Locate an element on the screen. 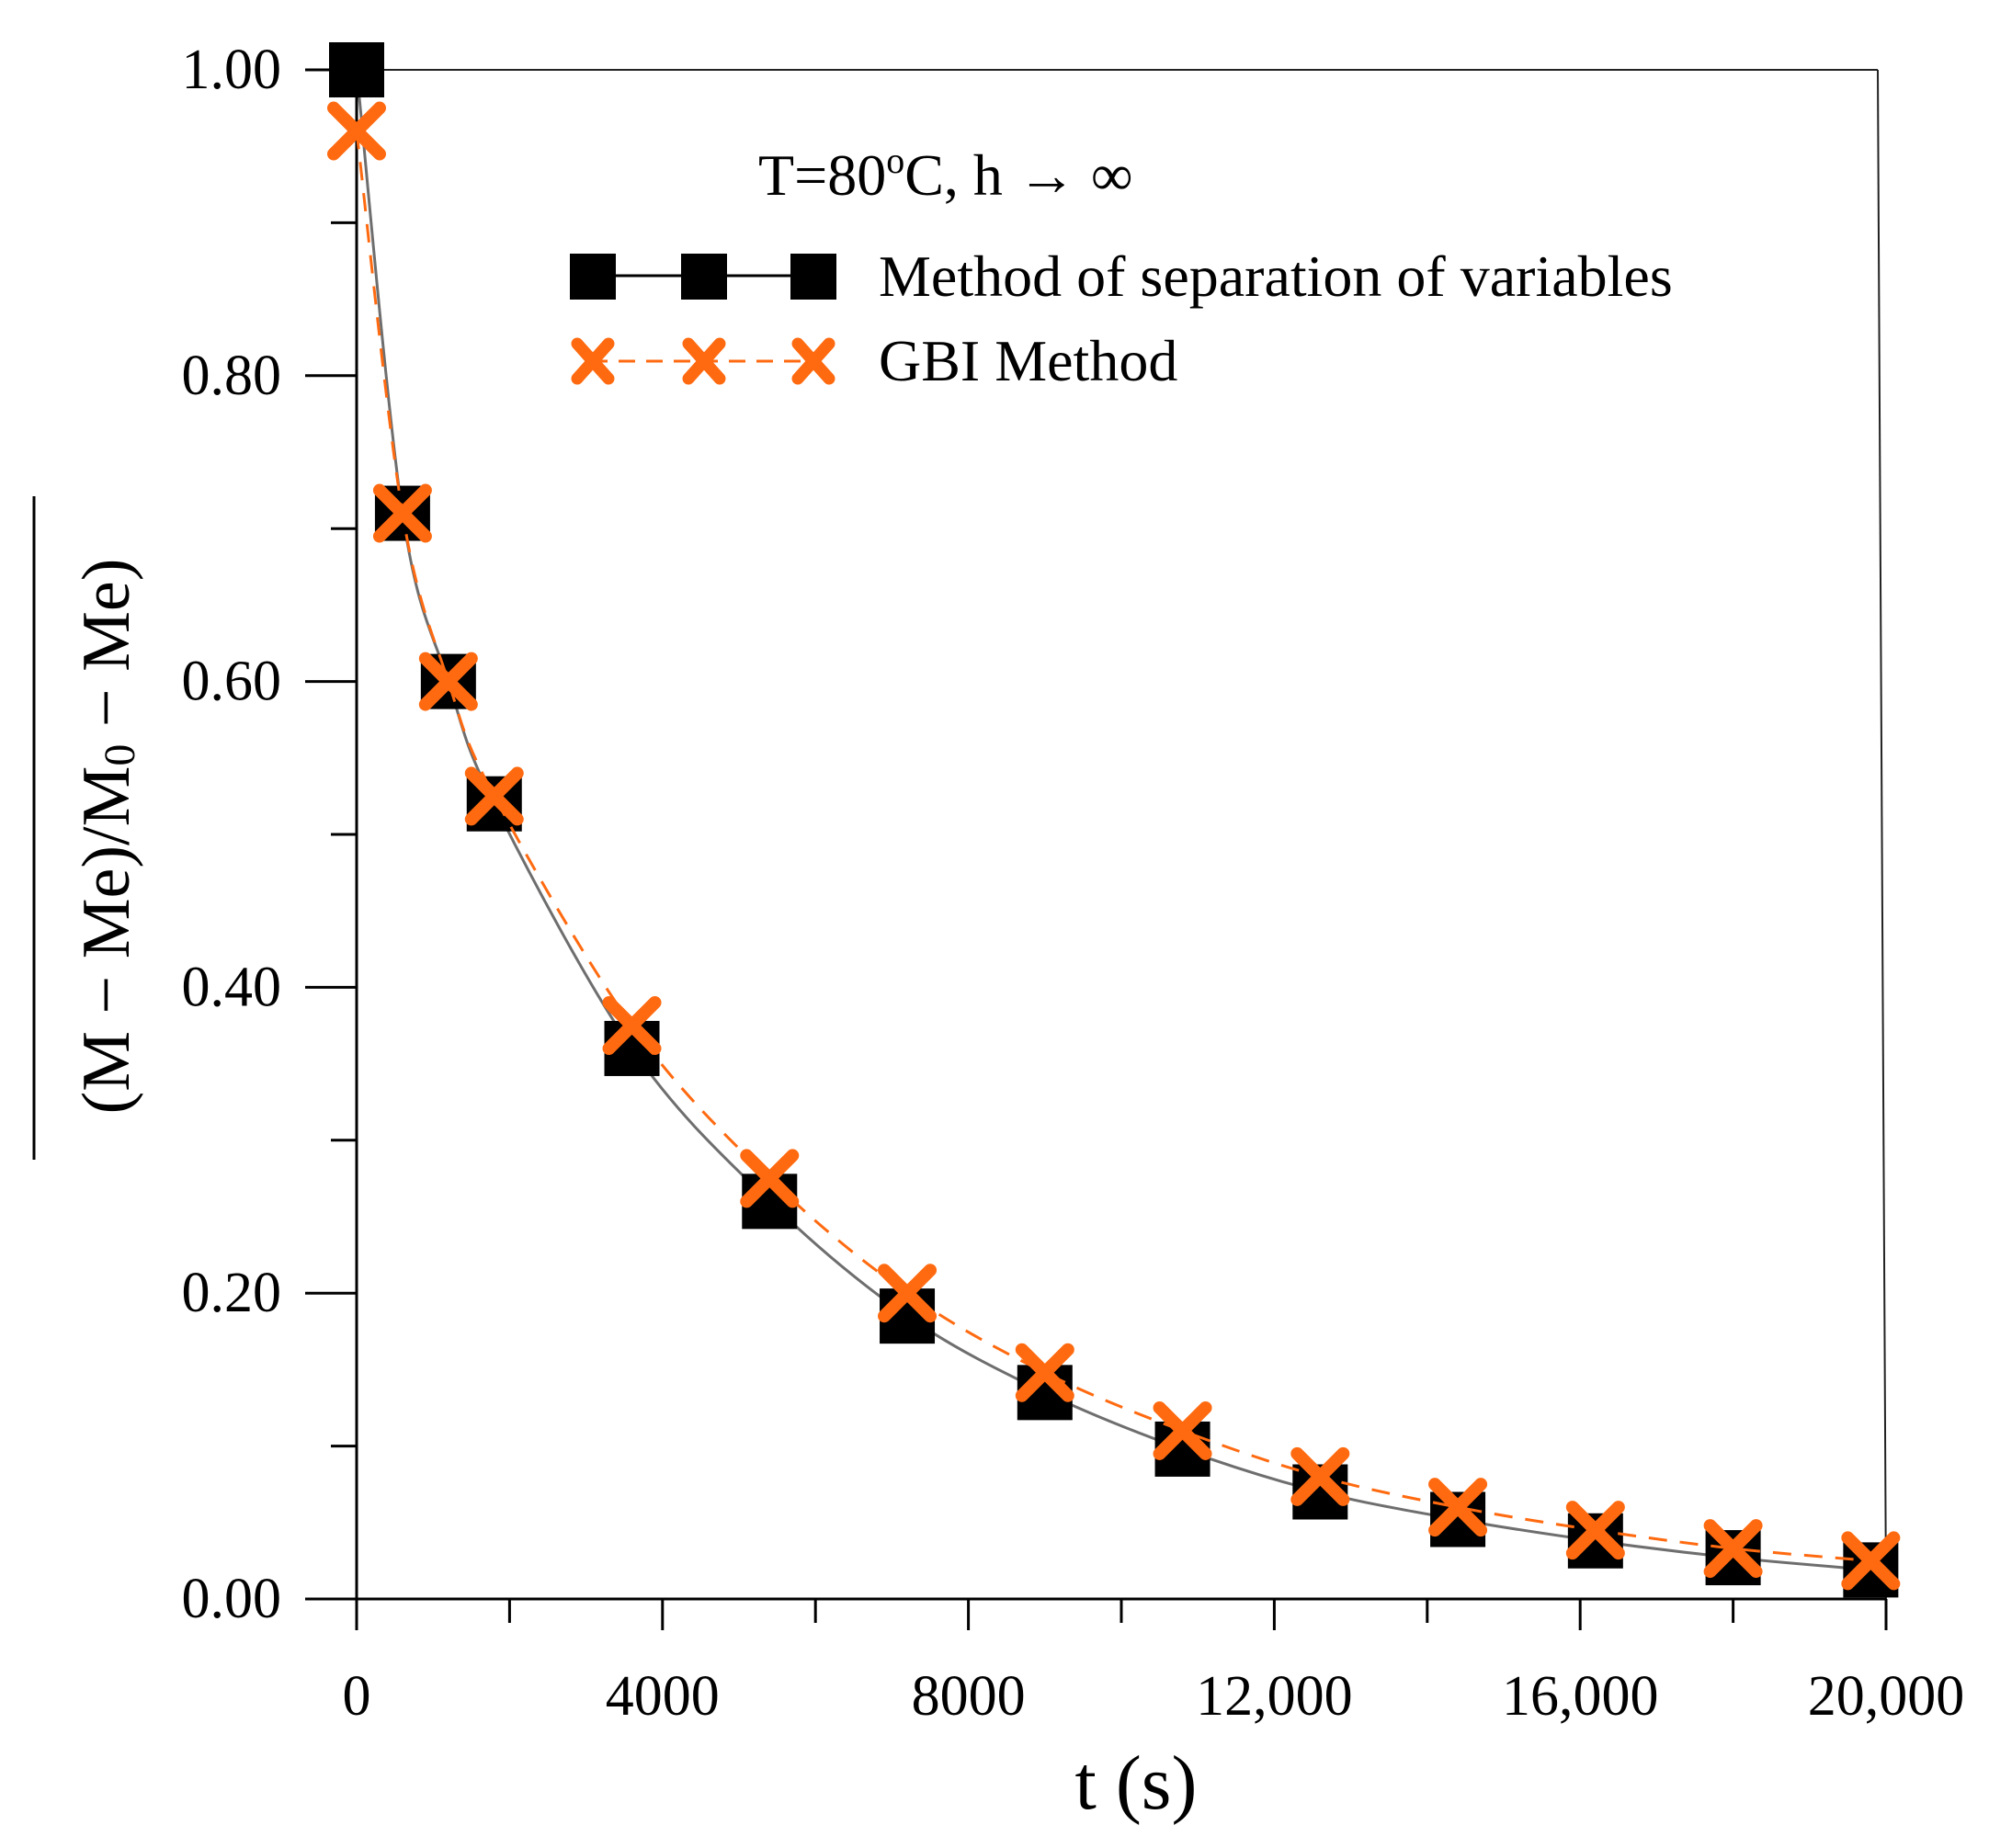 The height and width of the screenshot is (1848, 1989). x-tick-label: 0 is located at coordinates (357, 1696).